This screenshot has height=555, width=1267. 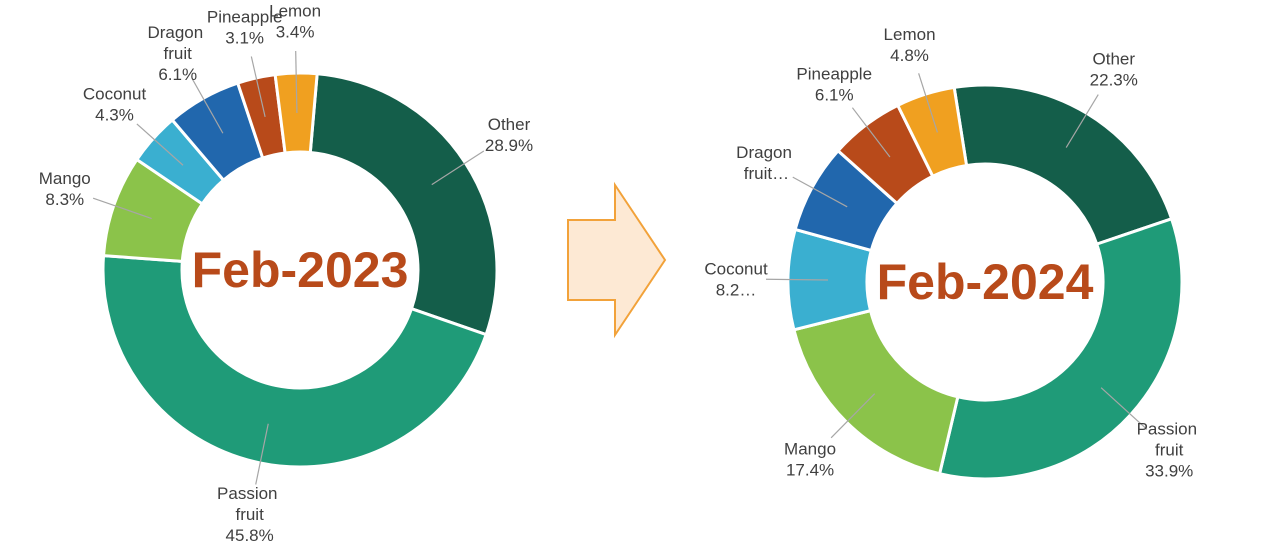 What do you see at coordinates (245, 28) in the screenshot?
I see `data-label: Pineapple 3.1%` at bounding box center [245, 28].